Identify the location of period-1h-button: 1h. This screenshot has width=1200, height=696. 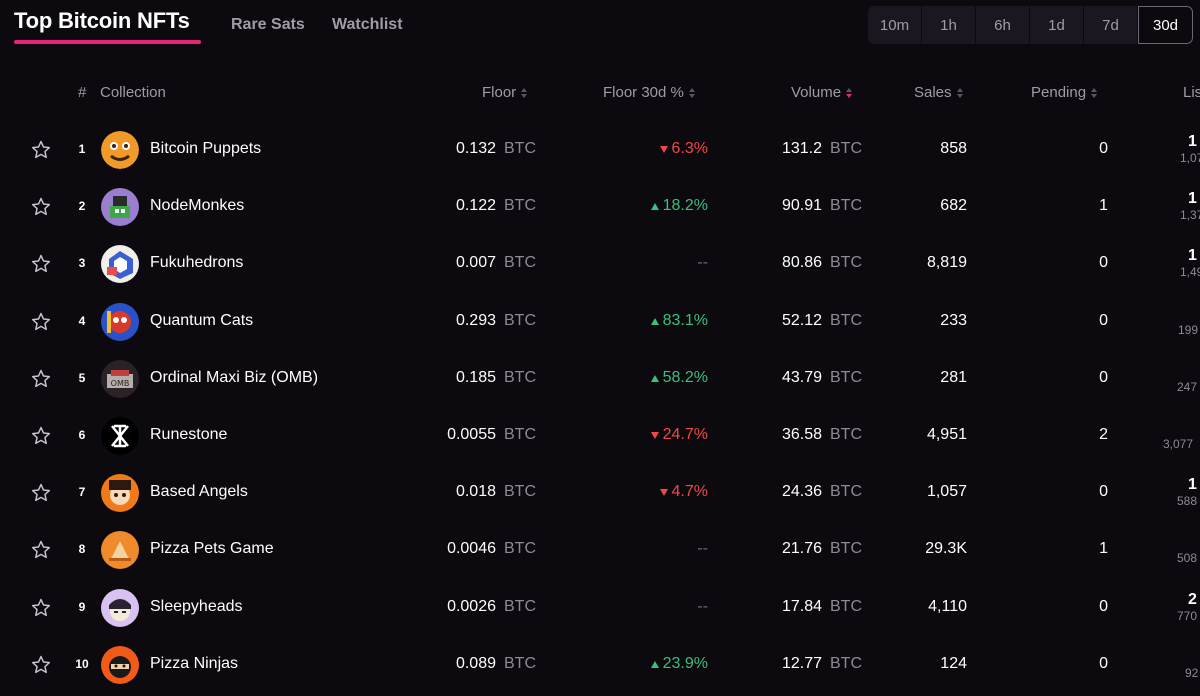
(949, 25).